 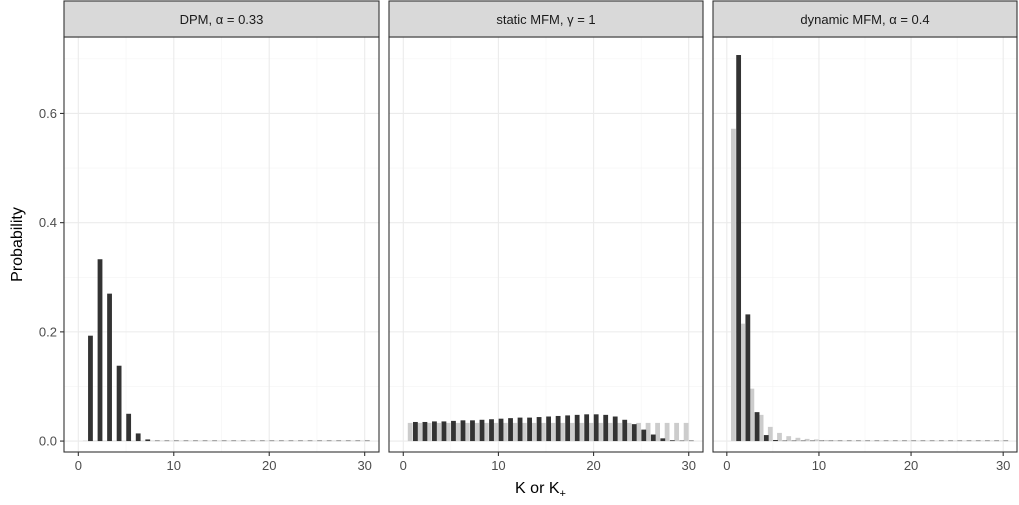 What do you see at coordinates (498, 465) in the screenshot?
I see `x-tick-label: 10` at bounding box center [498, 465].